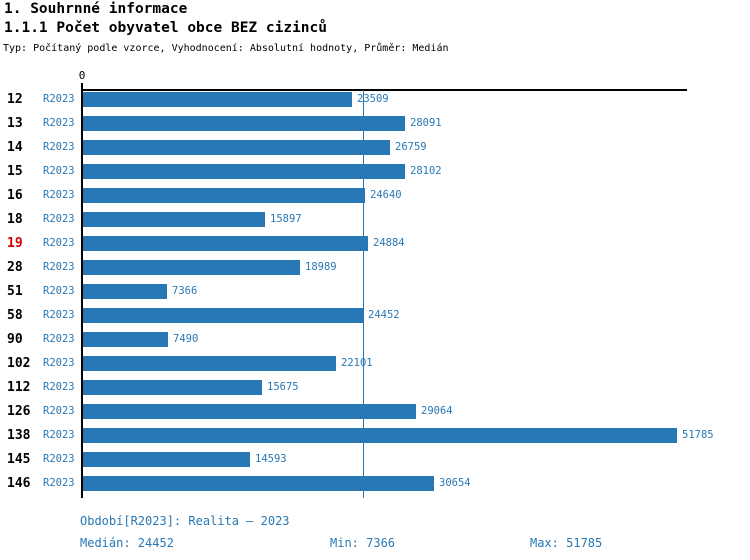 The height and width of the screenshot is (560, 750). What do you see at coordinates (389, 243) in the screenshot?
I see `value-label: 24884` at bounding box center [389, 243].